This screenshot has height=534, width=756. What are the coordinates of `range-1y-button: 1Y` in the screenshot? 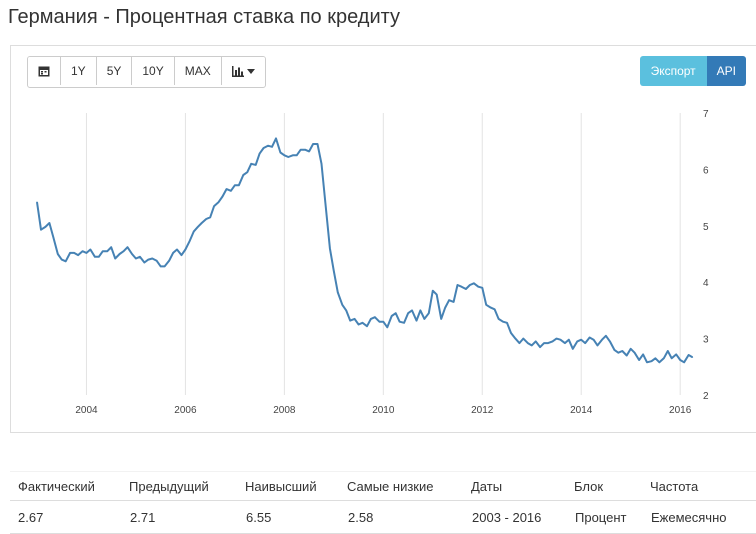 It's located at (79, 71).